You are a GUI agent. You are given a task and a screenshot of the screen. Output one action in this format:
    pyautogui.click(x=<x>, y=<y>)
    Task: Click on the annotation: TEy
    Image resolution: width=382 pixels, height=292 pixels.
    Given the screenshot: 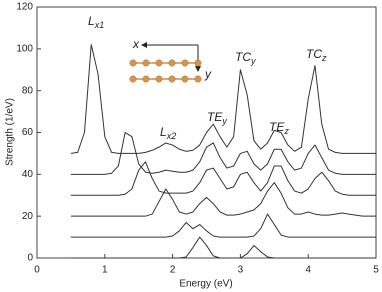 What is the action you would take?
    pyautogui.click(x=217, y=118)
    